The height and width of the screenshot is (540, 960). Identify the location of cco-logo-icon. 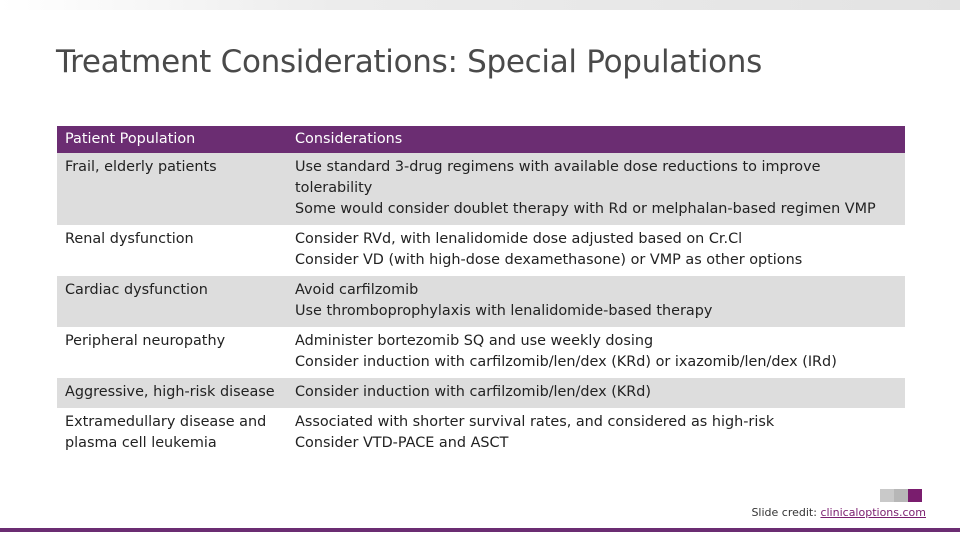
(901, 495).